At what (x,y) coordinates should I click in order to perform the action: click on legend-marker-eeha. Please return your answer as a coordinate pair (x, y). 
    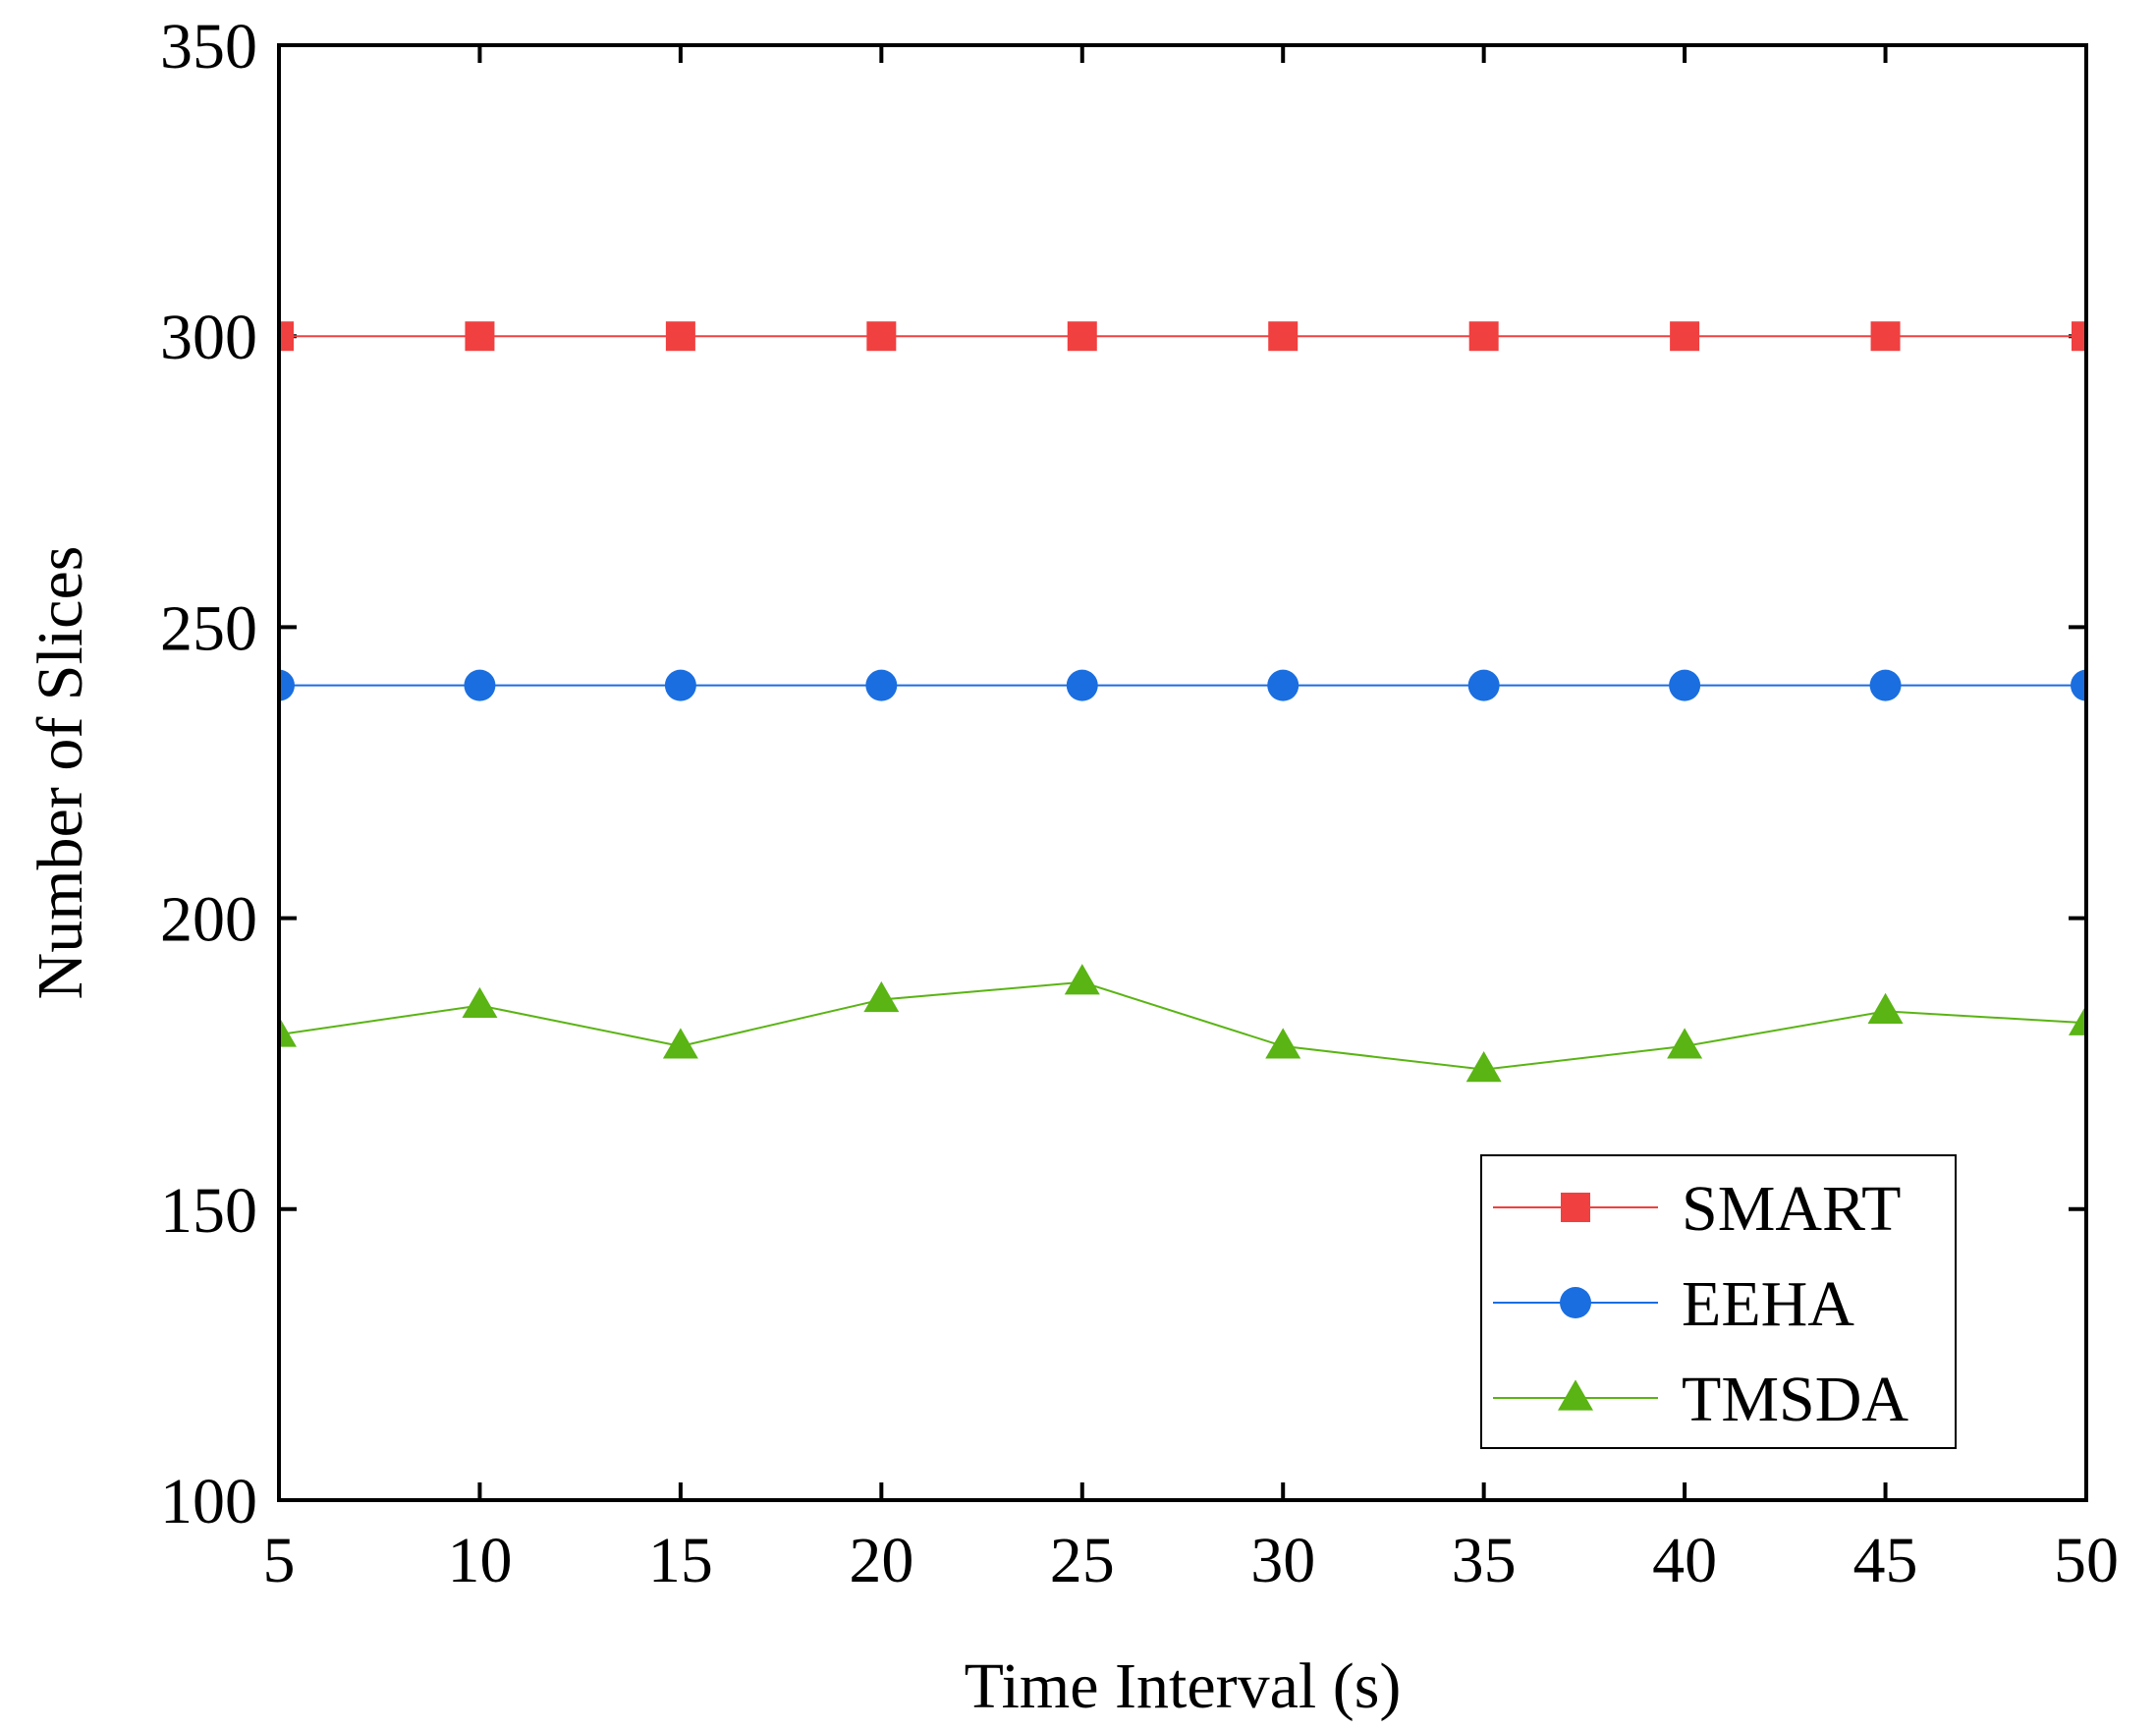
    Looking at the image, I should click on (1575, 1302).